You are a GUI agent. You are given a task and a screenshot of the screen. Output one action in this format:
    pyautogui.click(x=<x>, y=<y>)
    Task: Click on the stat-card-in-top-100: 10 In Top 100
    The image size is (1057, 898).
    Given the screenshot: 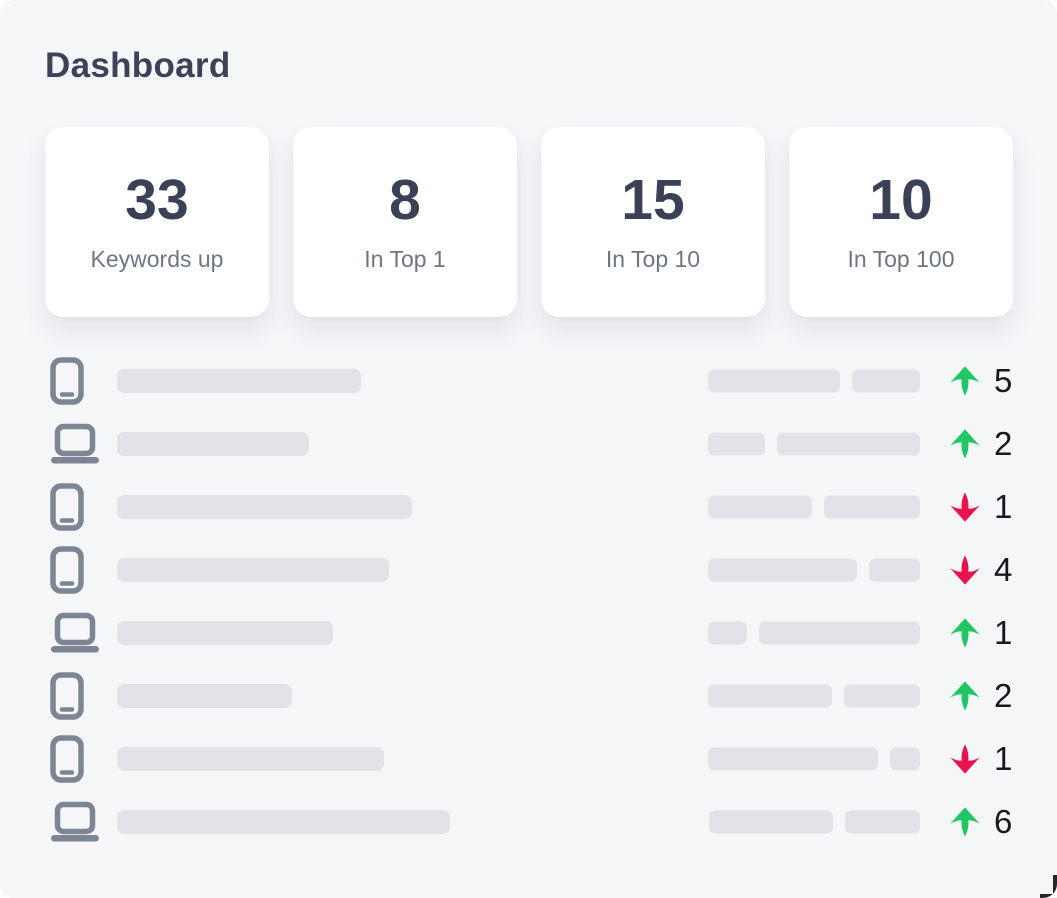 What is the action you would take?
    pyautogui.click(x=901, y=222)
    